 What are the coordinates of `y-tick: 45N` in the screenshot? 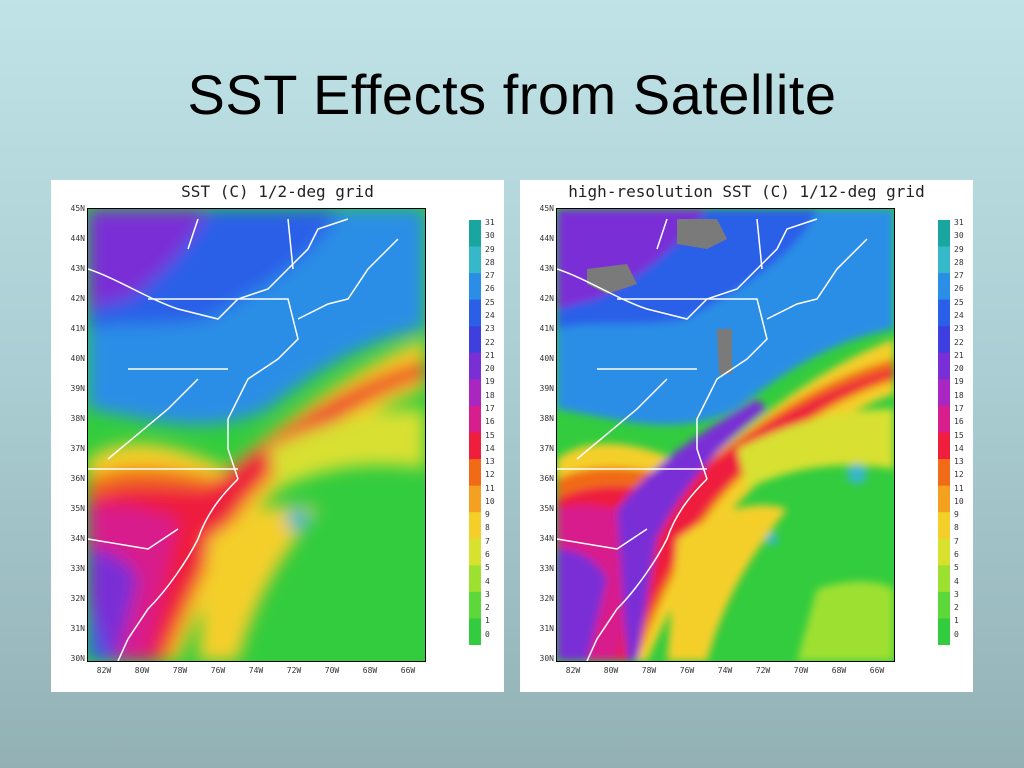 It's located at (77, 208).